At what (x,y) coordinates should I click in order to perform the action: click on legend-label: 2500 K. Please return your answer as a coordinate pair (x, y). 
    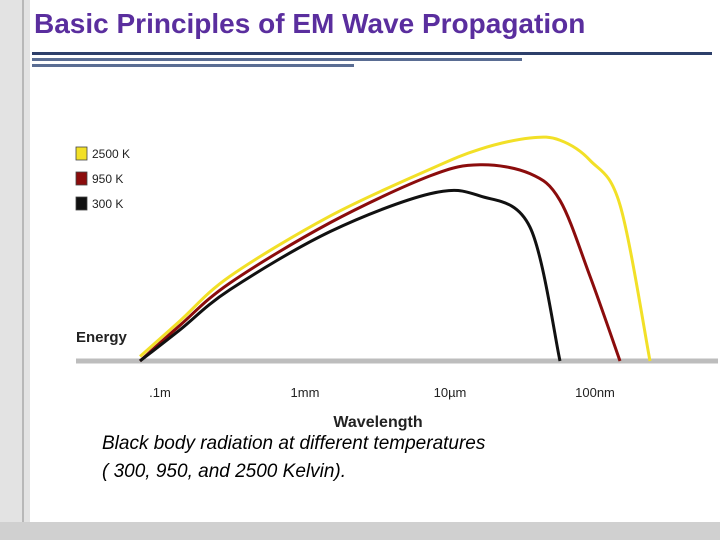
    Looking at the image, I should click on (111, 154).